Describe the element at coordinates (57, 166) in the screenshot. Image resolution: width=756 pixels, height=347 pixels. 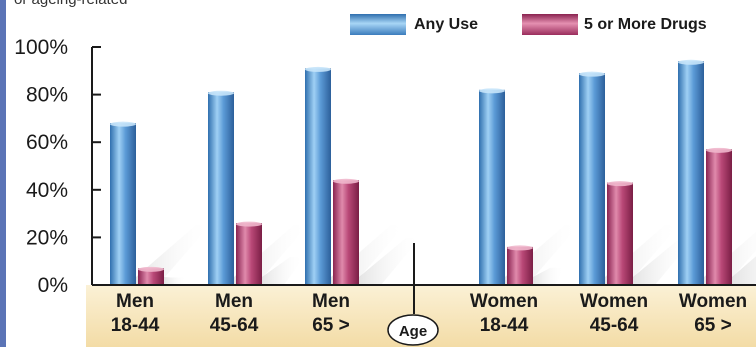
I see `y-axis-ticks: 0% 20% 40% 60% 80% 100%` at that location.